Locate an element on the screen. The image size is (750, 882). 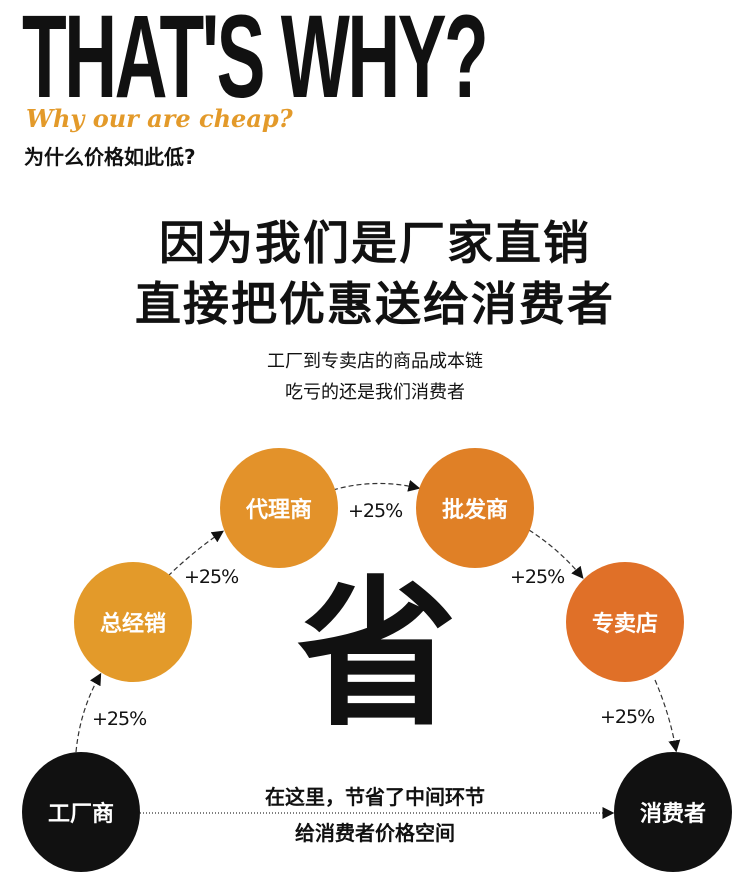
node-wholesaler: 批发商 is located at coordinates (475, 508).